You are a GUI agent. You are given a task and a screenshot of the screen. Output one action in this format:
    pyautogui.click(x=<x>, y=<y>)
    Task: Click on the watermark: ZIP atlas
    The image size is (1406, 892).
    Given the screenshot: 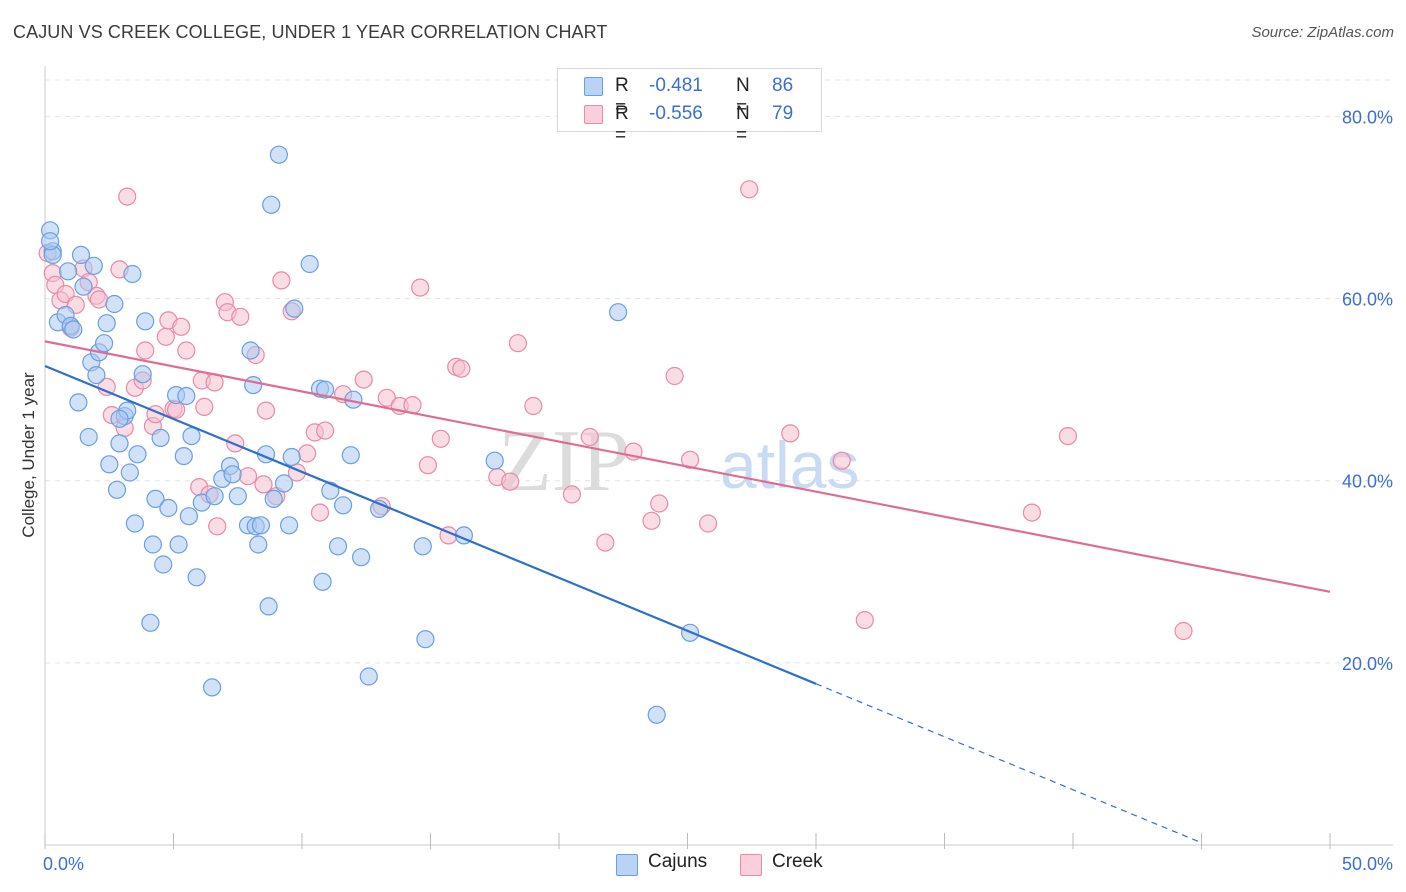 What is the action you would take?
    pyautogui.click(x=678, y=461)
    